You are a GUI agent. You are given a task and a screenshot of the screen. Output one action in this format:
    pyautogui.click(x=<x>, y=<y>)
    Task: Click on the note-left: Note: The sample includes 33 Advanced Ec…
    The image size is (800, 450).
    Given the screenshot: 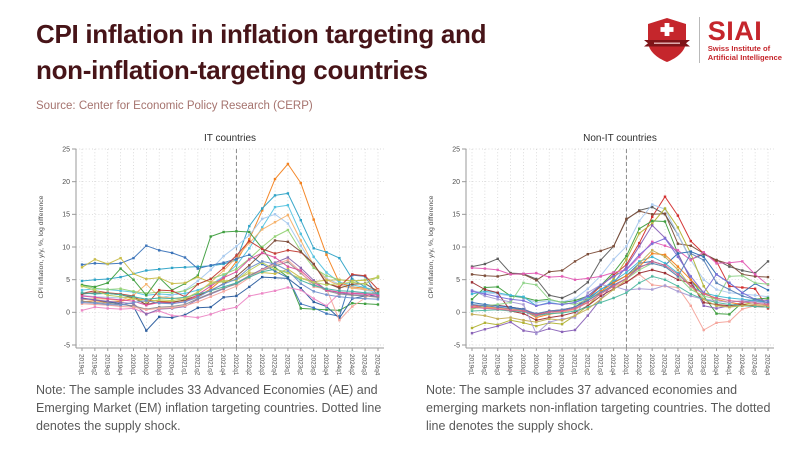 What is the action you would take?
    pyautogui.click(x=209, y=408)
    